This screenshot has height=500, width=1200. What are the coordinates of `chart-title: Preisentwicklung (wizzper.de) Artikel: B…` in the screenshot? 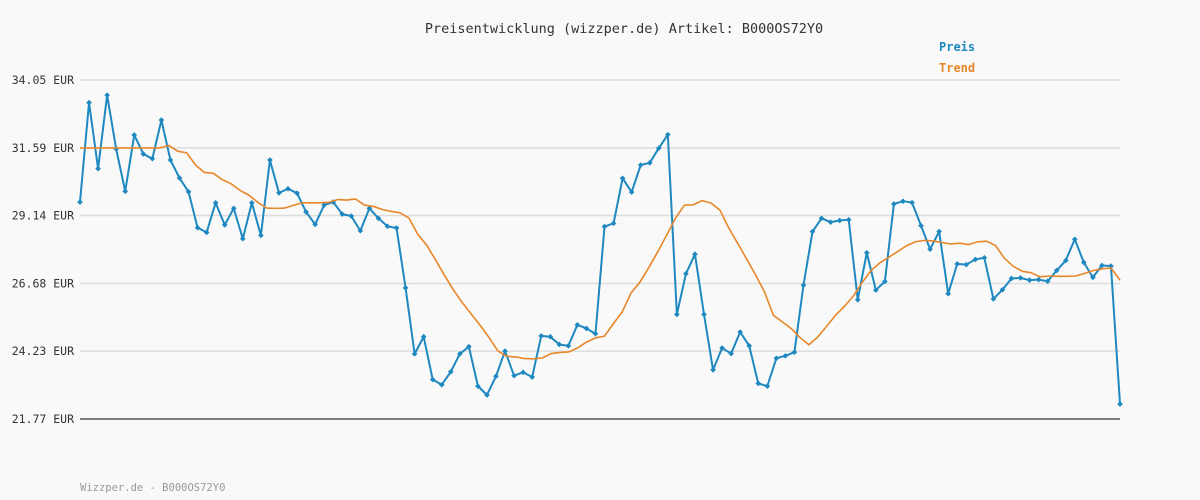 It's located at (624, 29).